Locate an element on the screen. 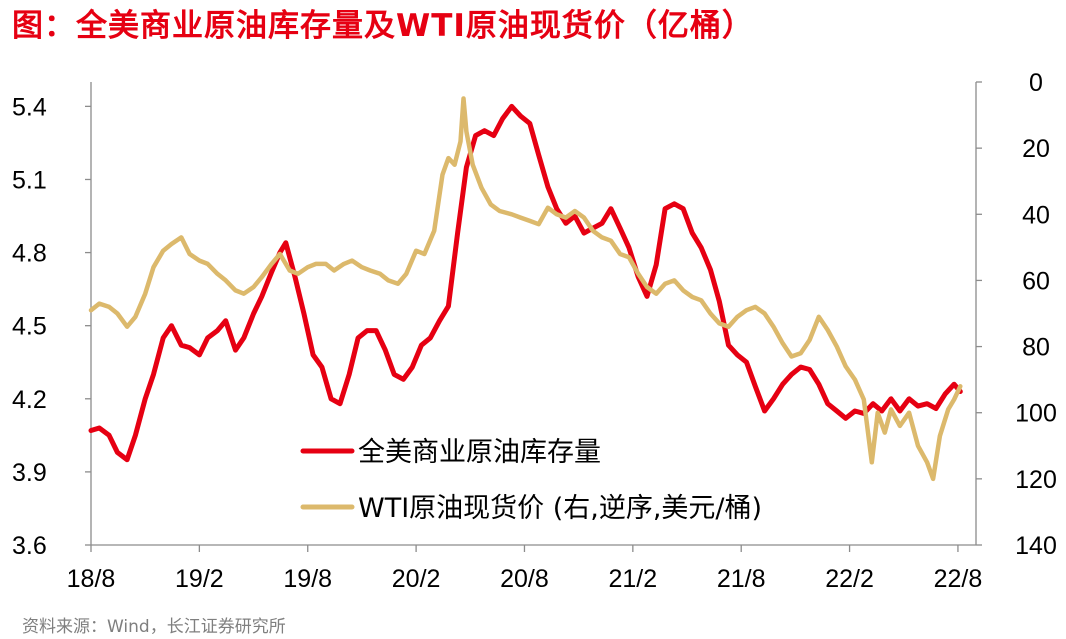 Image resolution: width=1066 pixels, height=639 pixels. x-tick-label: 21/8 is located at coordinates (741, 579).